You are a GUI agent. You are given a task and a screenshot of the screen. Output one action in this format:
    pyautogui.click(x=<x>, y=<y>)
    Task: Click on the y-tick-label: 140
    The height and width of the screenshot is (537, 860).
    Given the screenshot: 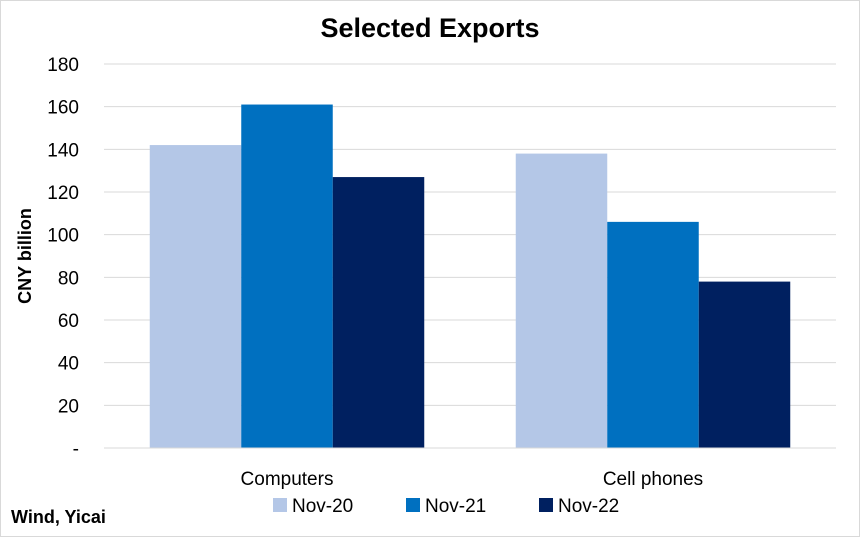 What is the action you would take?
    pyautogui.click(x=63, y=150)
    